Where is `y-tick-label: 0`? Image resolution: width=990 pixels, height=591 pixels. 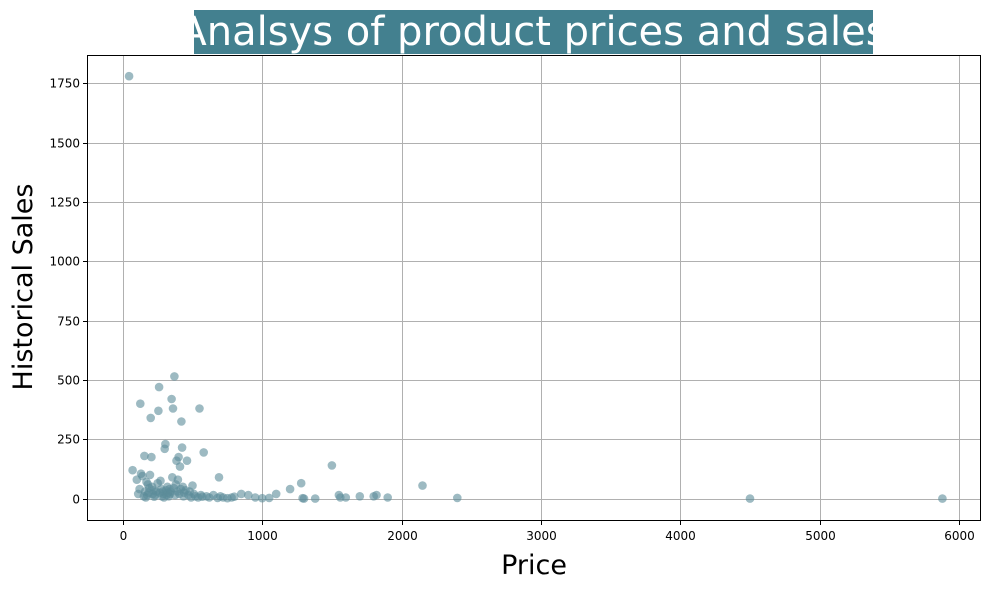 y-tick-label: 0 is located at coordinates (76, 500).